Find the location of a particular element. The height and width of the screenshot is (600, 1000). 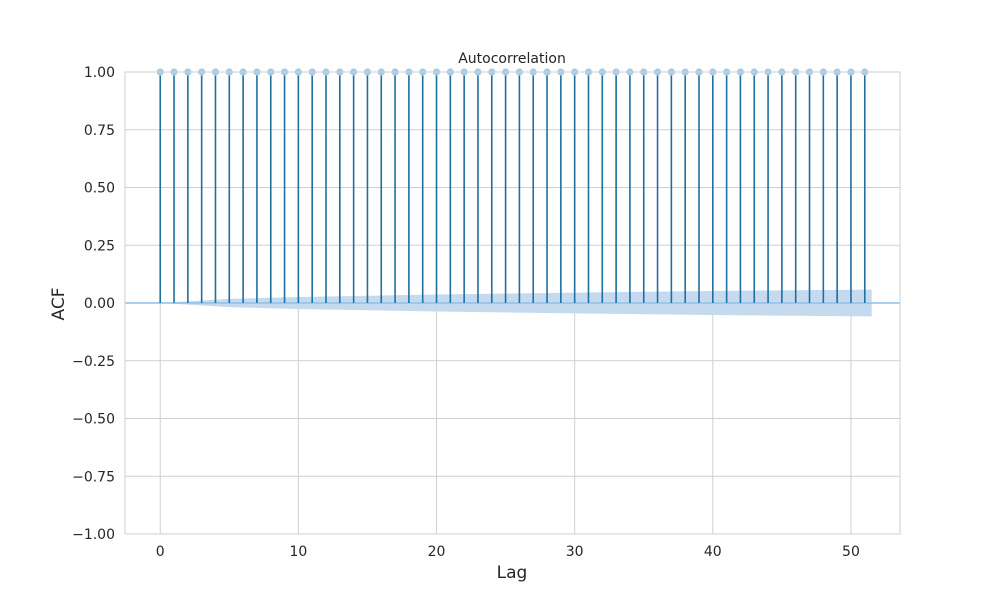

y-tick-label: 0.50 is located at coordinates (99, 189).